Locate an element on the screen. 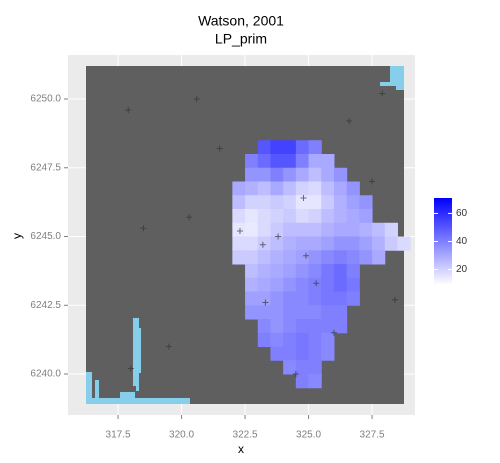 Image resolution: width=500 pixels, height=463 pixels. colorbar-label: 20 is located at coordinates (462, 269).